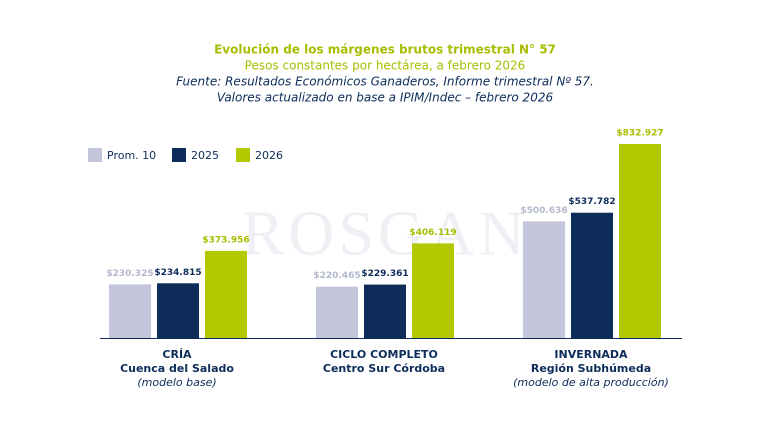  I want to click on legend-label: 2026, so click(269, 155).